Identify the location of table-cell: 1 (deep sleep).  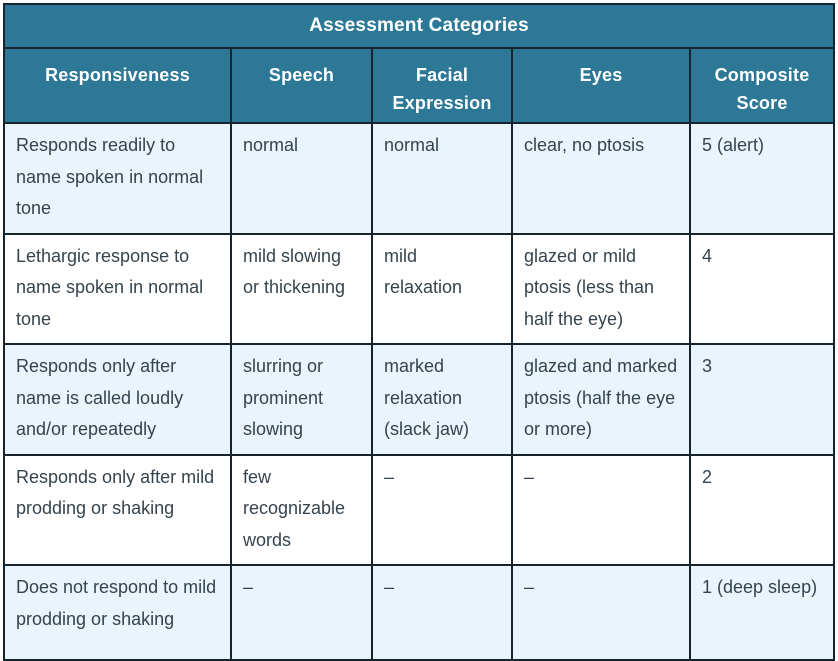
(762, 612).